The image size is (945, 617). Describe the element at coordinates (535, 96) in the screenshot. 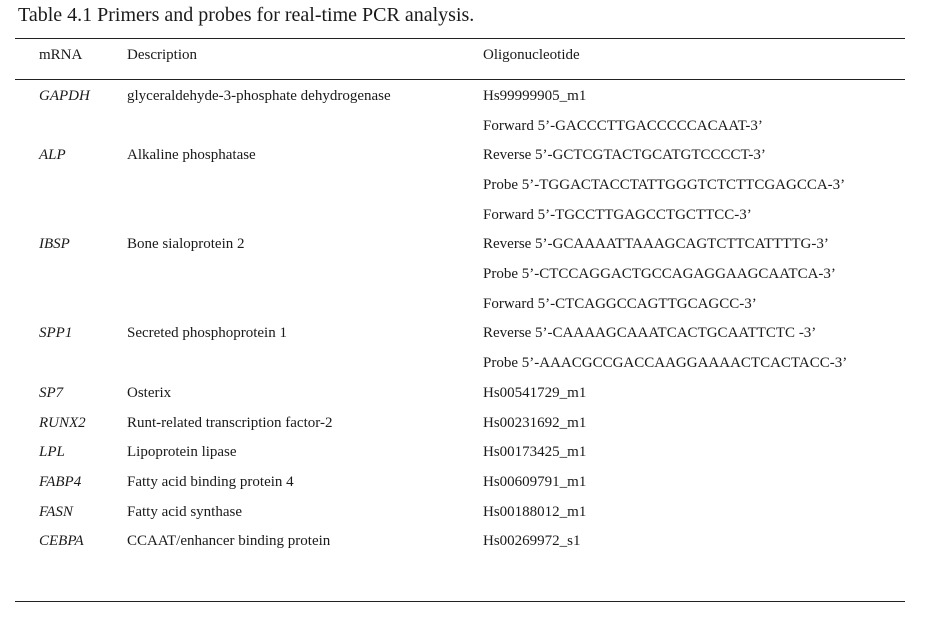

I see `oligonucleotide-cell: Hs99999905_m1` at that location.